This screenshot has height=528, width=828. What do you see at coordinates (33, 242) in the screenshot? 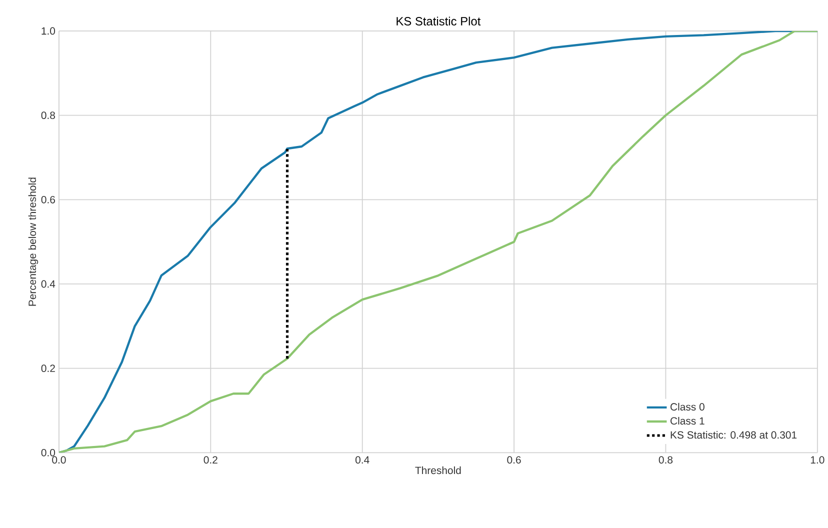
I see `y-axis-title: Percentage below threshold` at bounding box center [33, 242].